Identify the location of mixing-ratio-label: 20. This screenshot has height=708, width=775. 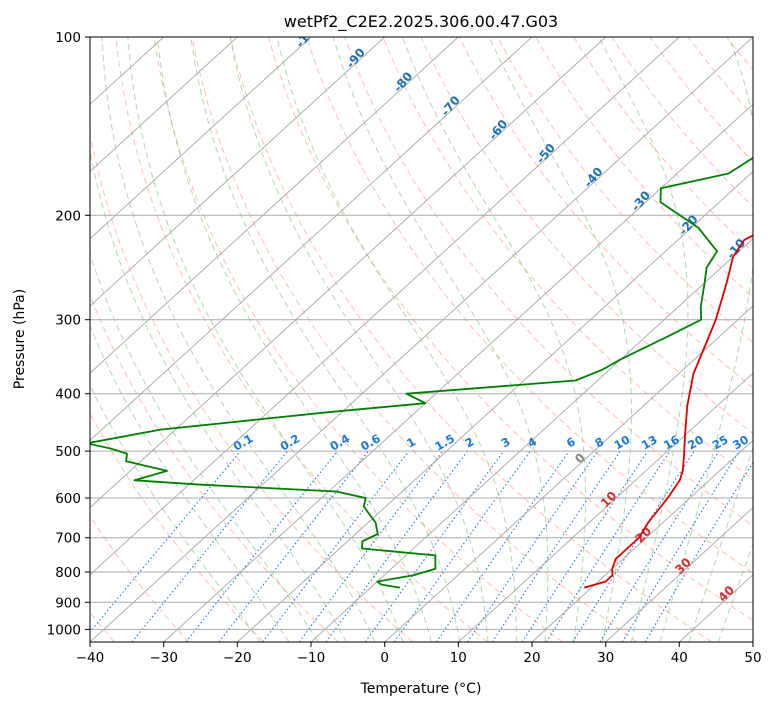
(695, 442).